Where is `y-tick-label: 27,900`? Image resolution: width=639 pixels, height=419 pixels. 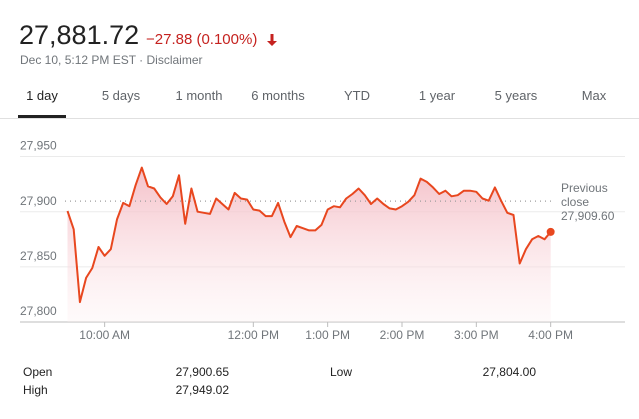
y-tick-label: 27,900 is located at coordinates (38, 201).